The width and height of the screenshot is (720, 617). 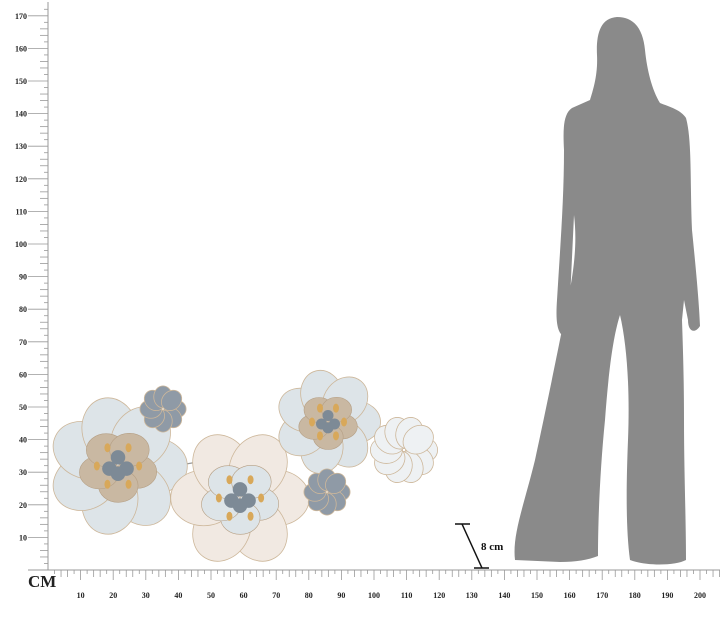 What do you see at coordinates (81, 595) in the screenshot?
I see `horizontal-tick-label: 10` at bounding box center [81, 595].